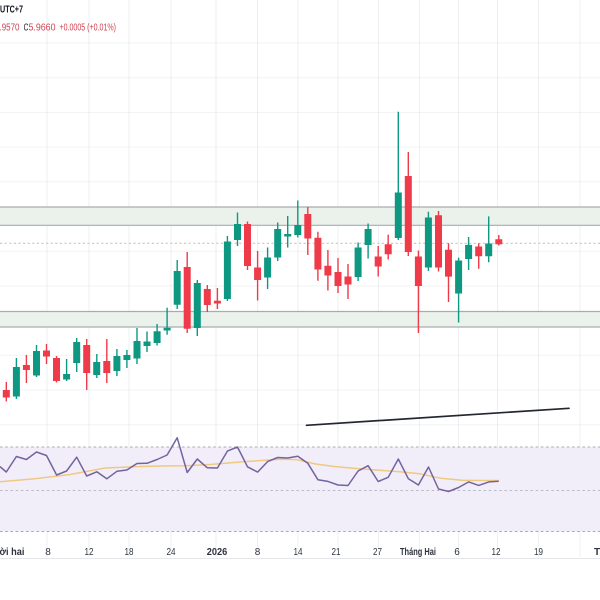  Describe the element at coordinates (377, 552) in the screenshot. I see `svg-text: 27` at that location.